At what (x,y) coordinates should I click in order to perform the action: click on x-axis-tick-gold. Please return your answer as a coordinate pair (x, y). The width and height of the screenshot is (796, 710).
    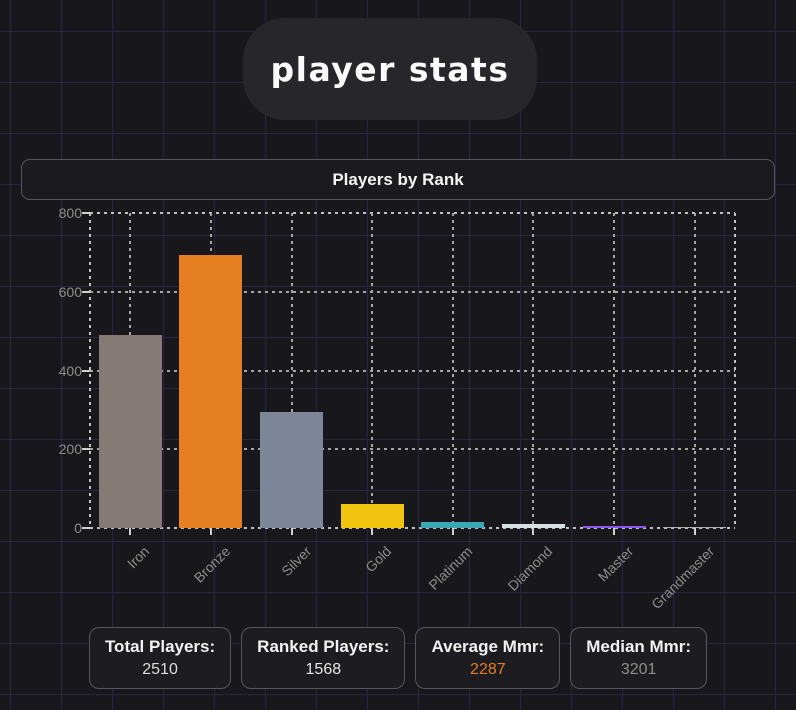
    Looking at the image, I should click on (372, 531).